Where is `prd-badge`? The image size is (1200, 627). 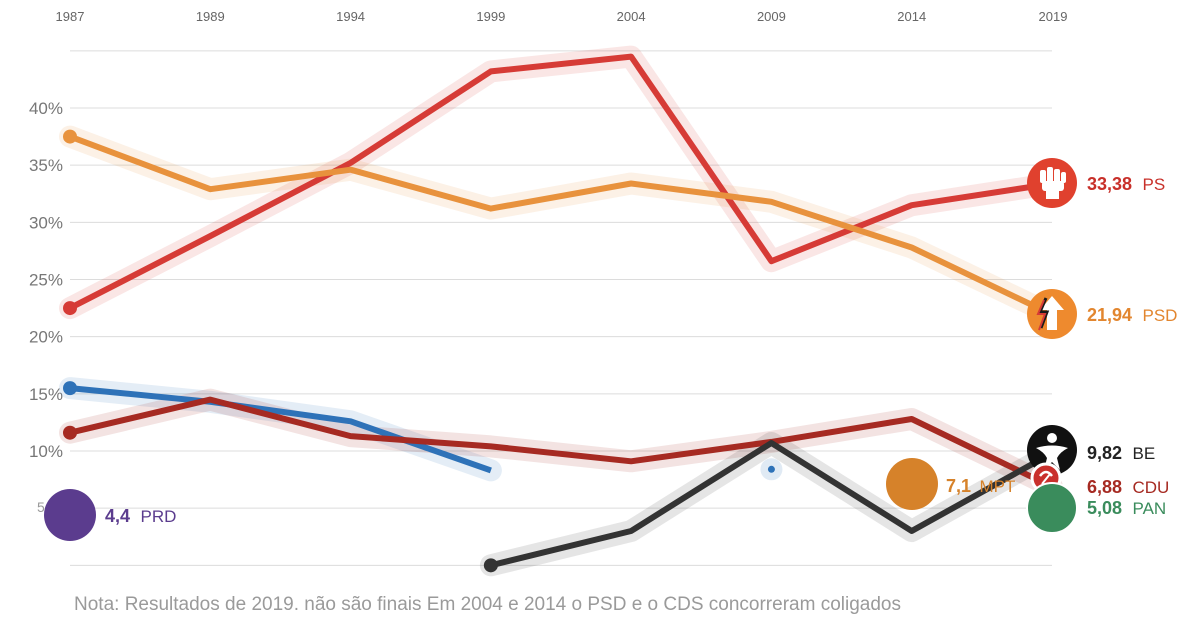
prd-badge is located at coordinates (70, 515).